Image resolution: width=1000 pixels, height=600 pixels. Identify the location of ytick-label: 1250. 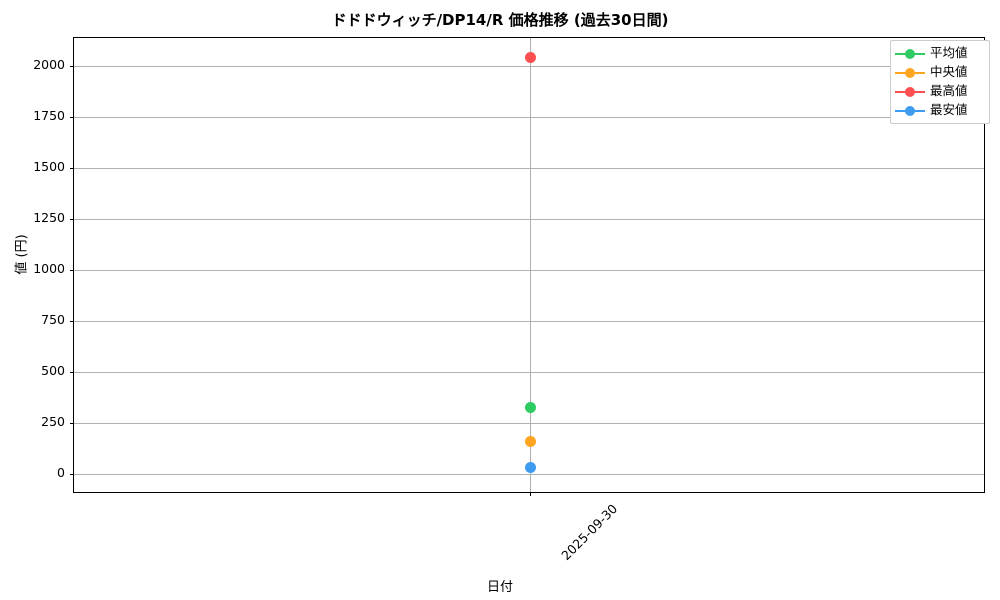
(49, 217).